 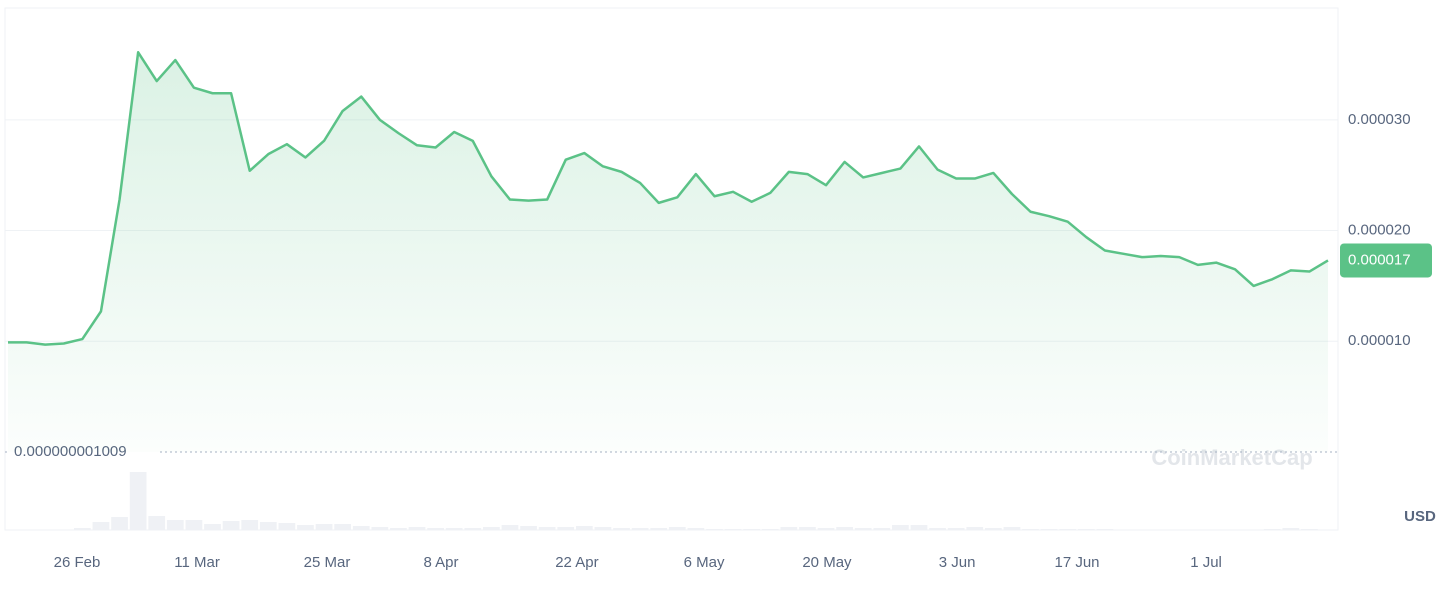 What do you see at coordinates (1206, 562) in the screenshot?
I see `x-tick-label: 1 Jul` at bounding box center [1206, 562].